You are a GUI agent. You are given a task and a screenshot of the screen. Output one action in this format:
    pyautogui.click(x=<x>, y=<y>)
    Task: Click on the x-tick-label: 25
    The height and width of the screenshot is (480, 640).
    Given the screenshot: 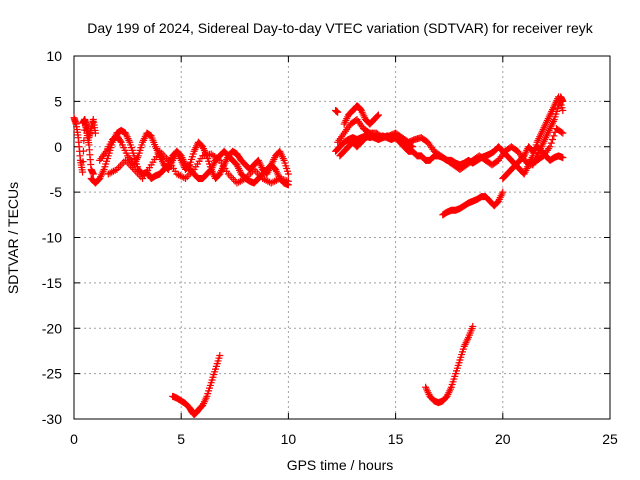 What is the action you would take?
    pyautogui.click(x=610, y=439)
    